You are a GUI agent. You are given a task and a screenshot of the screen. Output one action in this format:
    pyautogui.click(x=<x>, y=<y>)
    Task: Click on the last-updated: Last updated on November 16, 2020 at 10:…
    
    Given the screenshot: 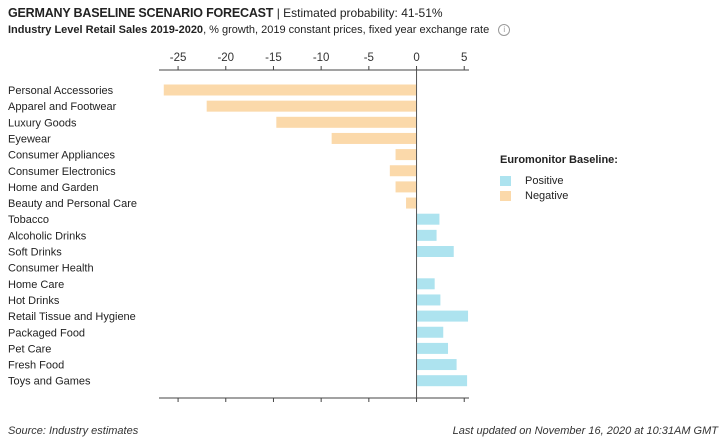 What is the action you would take?
    pyautogui.click(x=585, y=431)
    